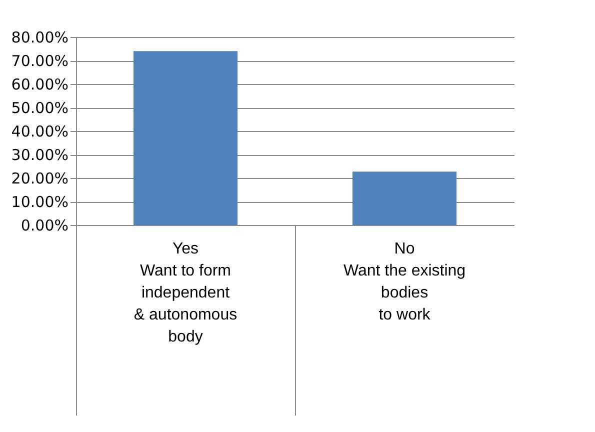  I want to click on y-tick-label: 10.00%, so click(39, 202).